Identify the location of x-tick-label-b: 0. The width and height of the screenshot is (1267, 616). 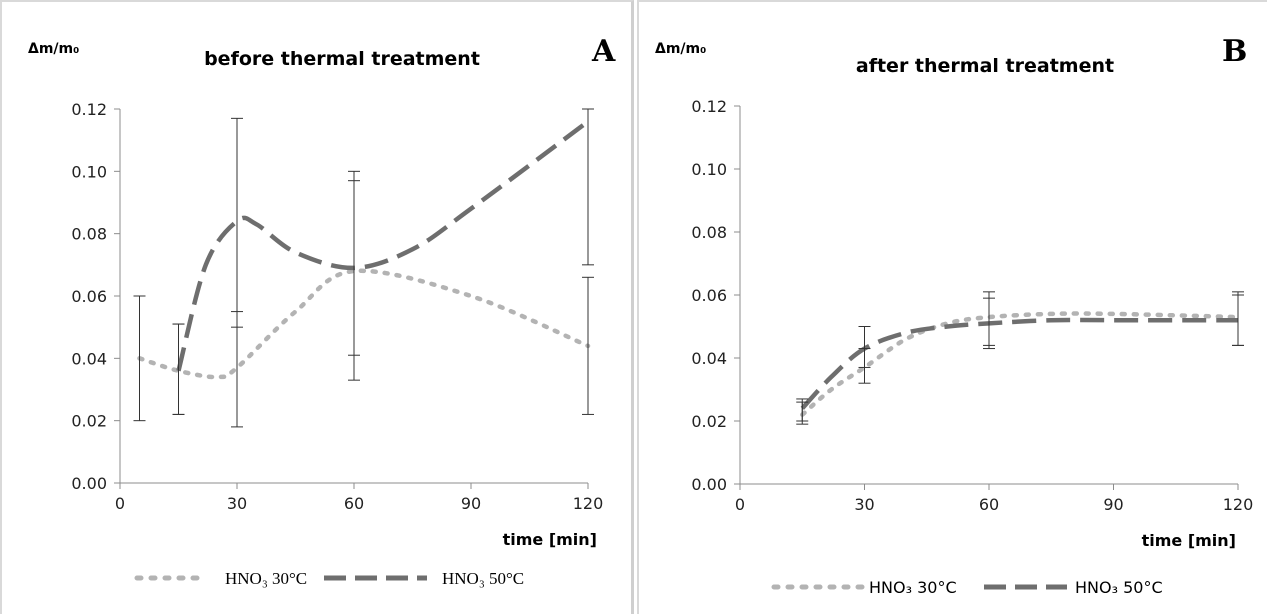
(740, 504).